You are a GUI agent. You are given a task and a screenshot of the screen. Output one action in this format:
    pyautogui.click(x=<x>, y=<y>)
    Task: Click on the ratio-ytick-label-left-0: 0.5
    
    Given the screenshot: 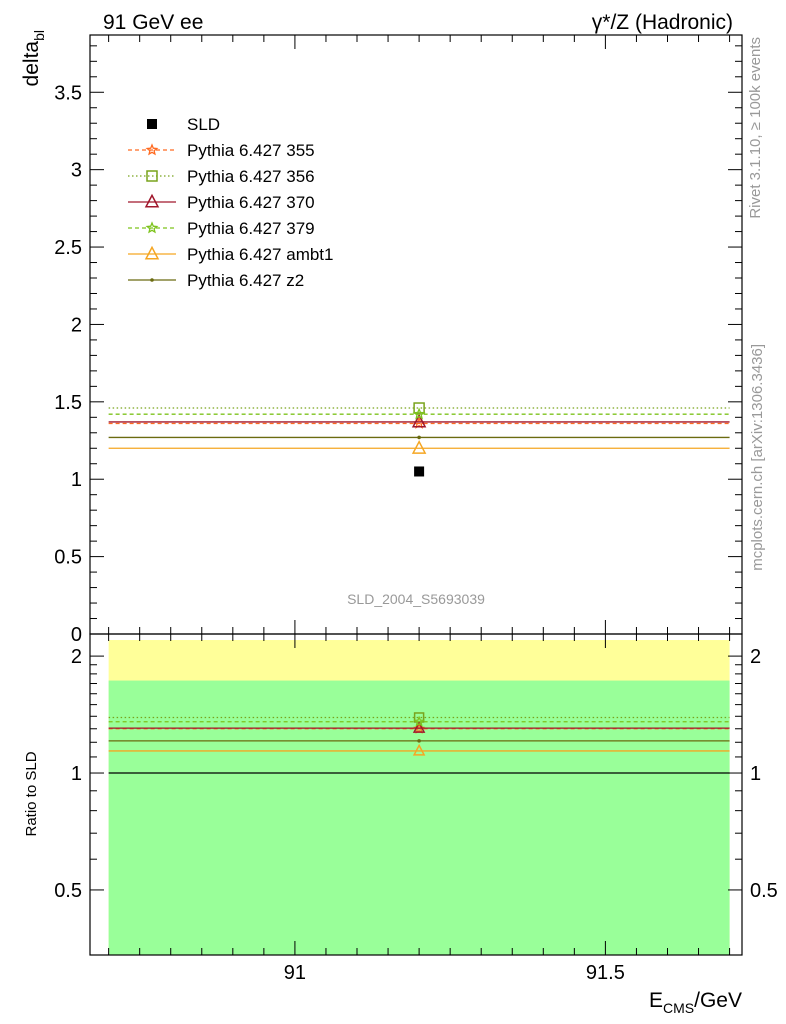 What is the action you would take?
    pyautogui.click(x=68, y=891)
    